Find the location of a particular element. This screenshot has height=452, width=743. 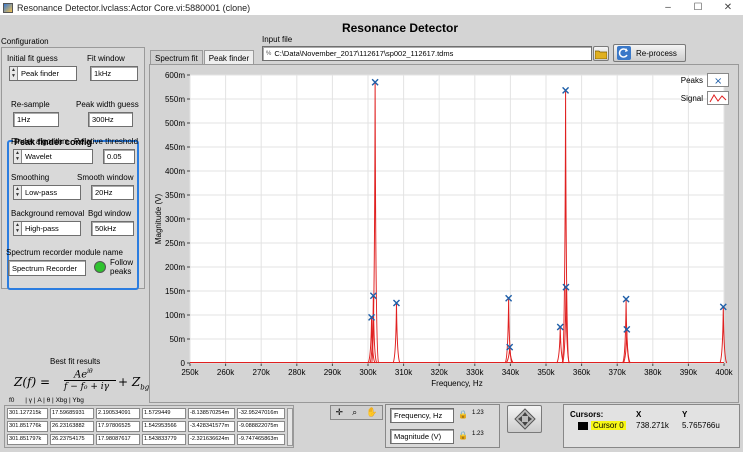

x-tick-label: 260k is located at coordinates (226, 372).